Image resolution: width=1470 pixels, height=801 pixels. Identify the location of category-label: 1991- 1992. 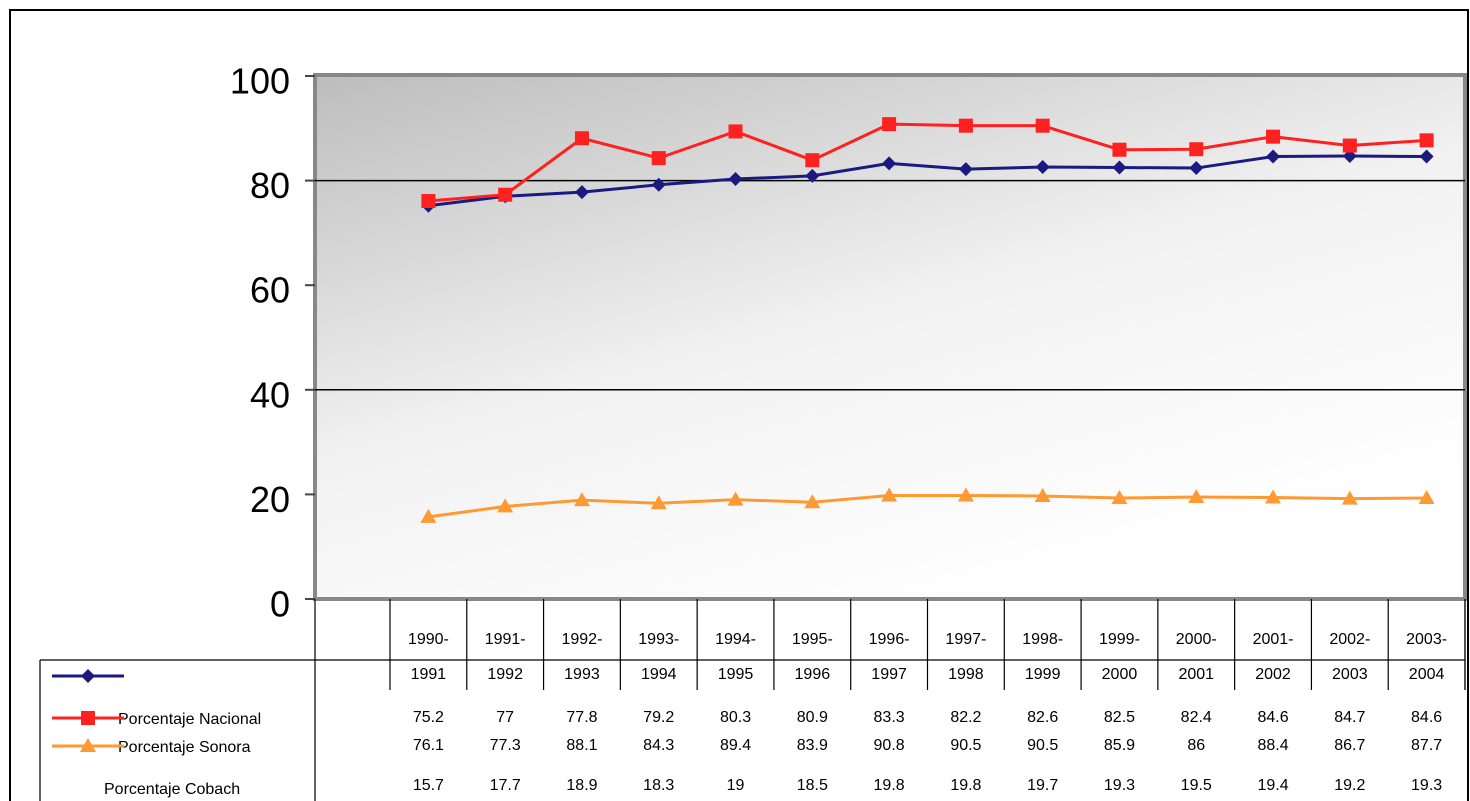
(505, 657).